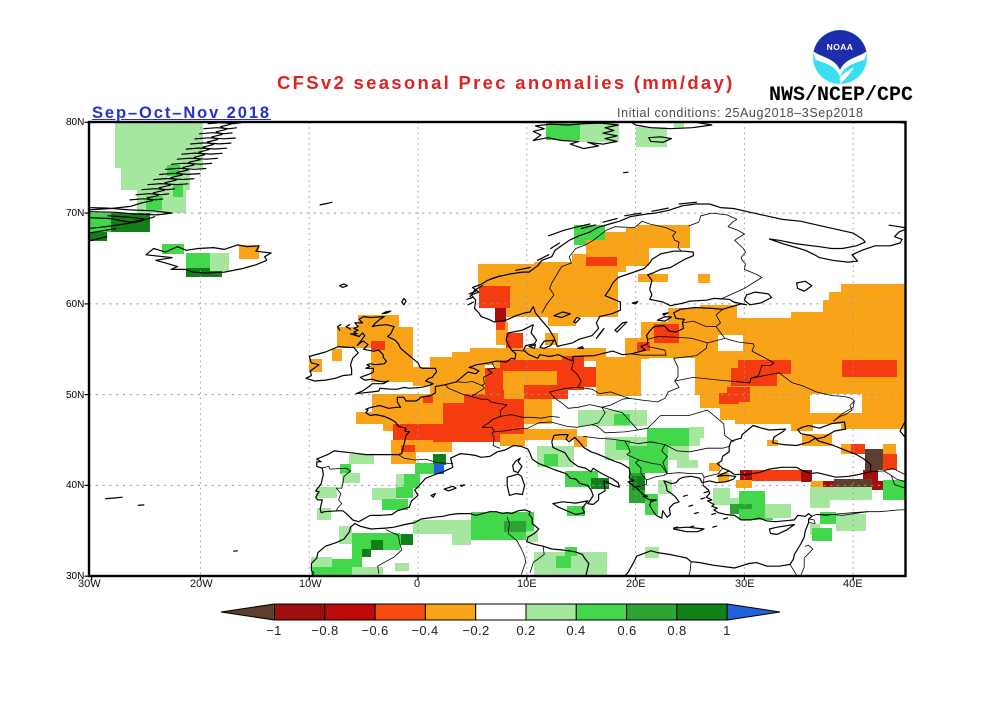 The width and height of the screenshot is (1000, 705). Describe the element at coordinates (374, 630) in the screenshot. I see `svg-text: −0.6` at that location.